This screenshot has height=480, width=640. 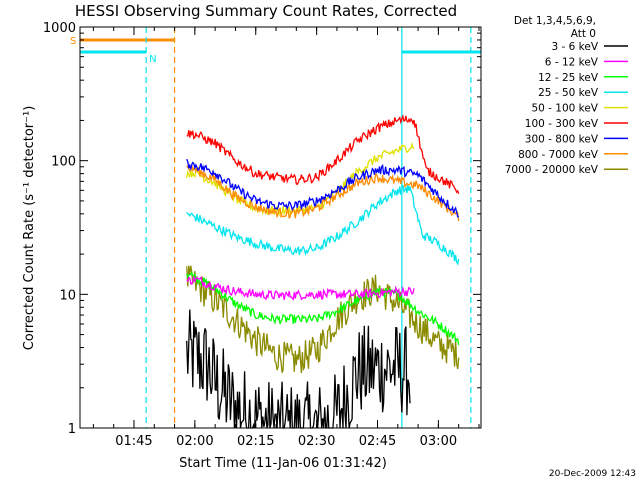 What do you see at coordinates (377, 441) in the screenshot?
I see `x-tick-label: 02:45` at bounding box center [377, 441].